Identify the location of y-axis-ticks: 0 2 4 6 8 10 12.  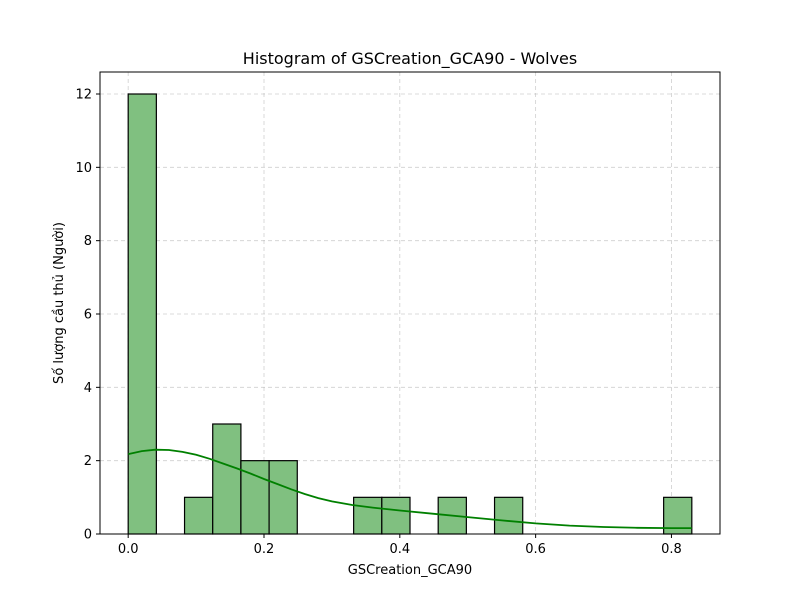
(87, 315).